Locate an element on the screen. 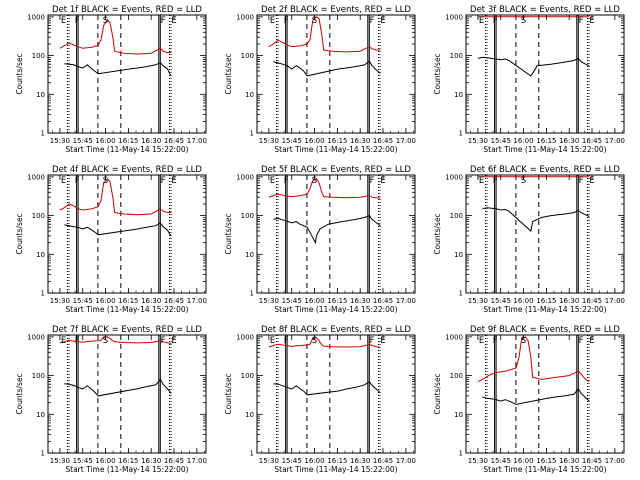 This screenshot has width=640, height=480. panel-title: Det 5f BLACK = Events, RED = LLD is located at coordinates (336, 170).